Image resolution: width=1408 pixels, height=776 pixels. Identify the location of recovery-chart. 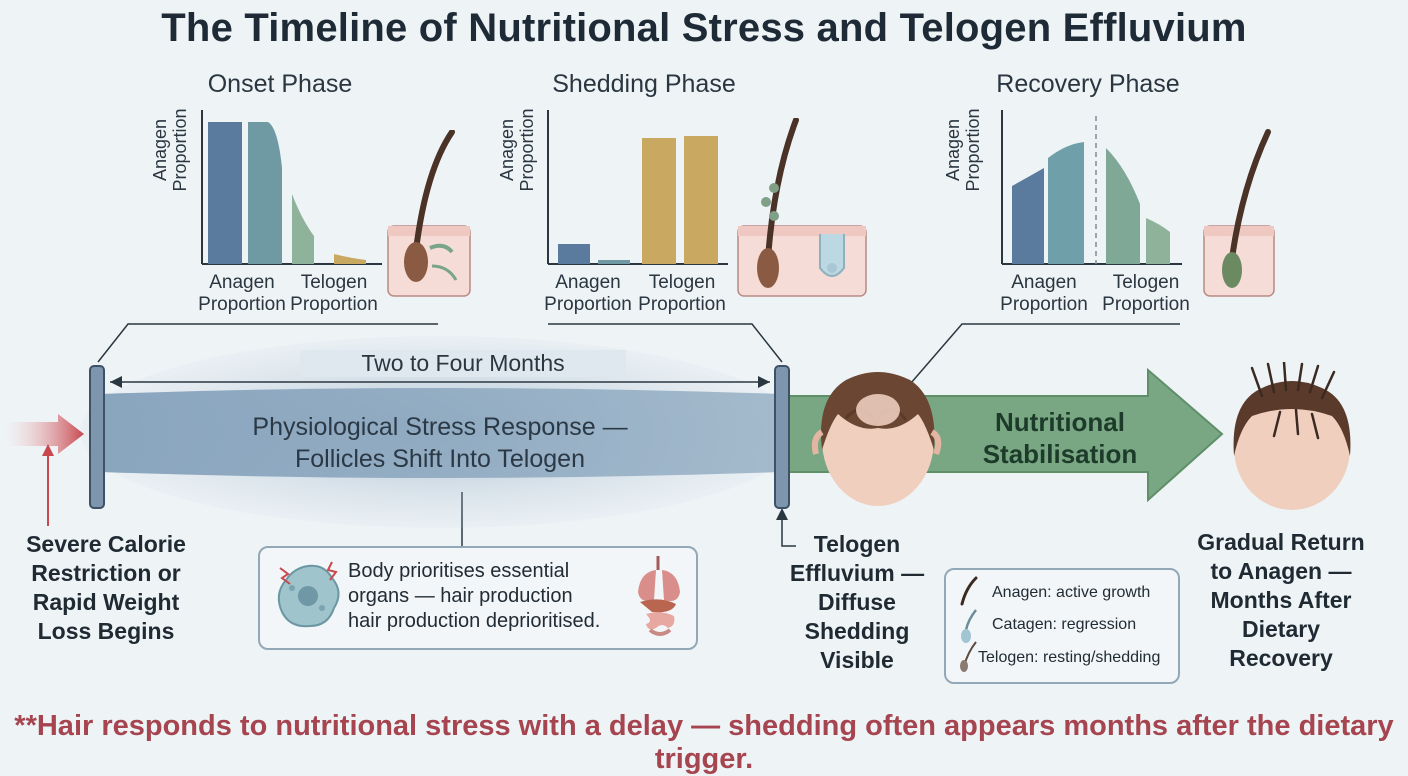
(1091, 187).